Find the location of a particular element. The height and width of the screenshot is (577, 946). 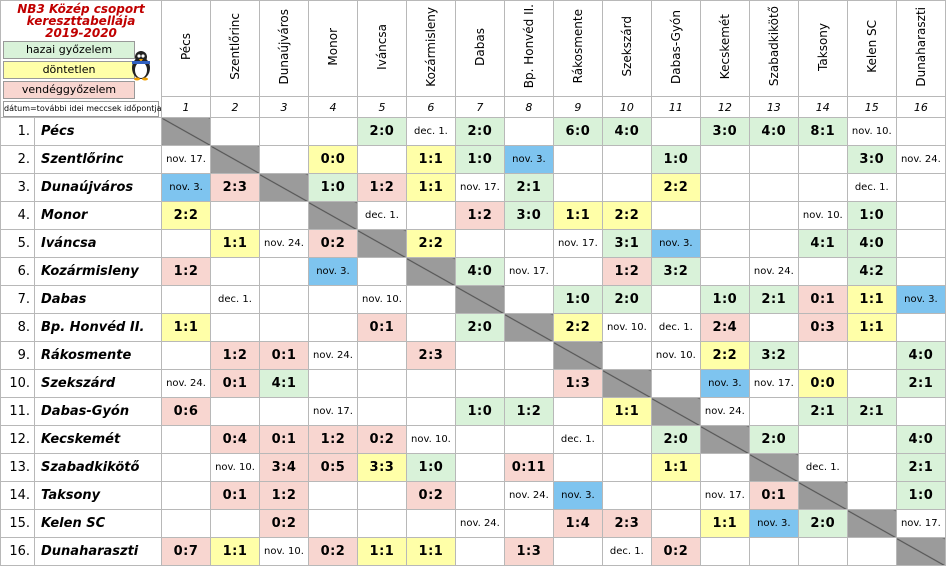

column-number: 7 is located at coordinates (479, 107).